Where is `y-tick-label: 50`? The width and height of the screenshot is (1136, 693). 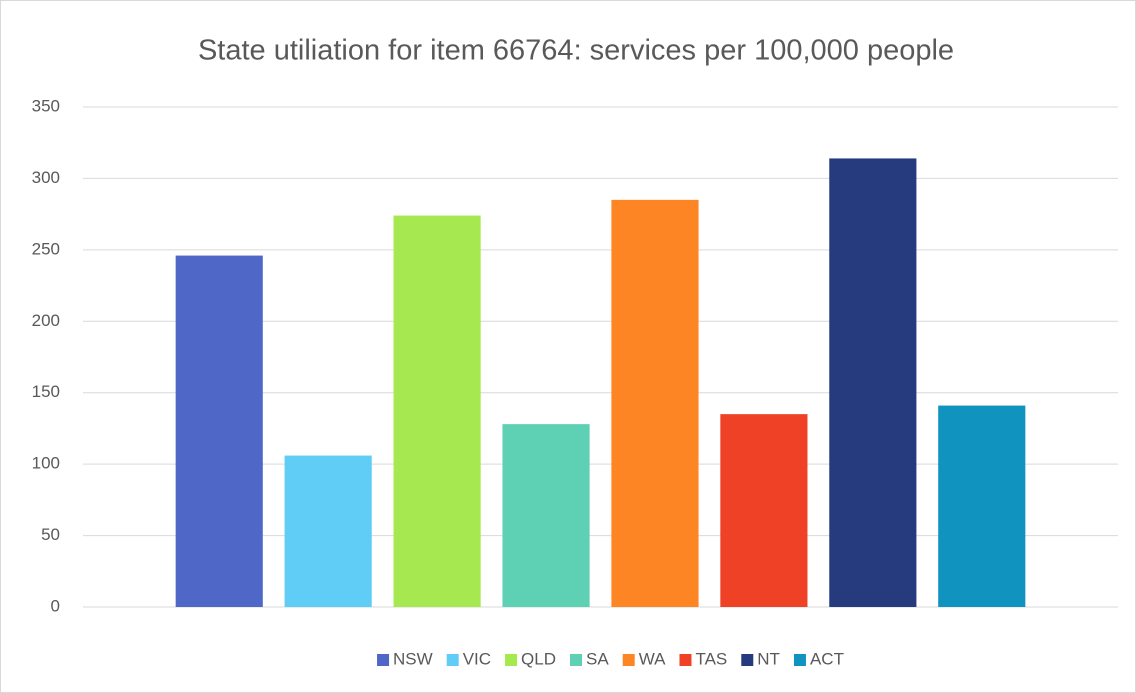 y-tick-label: 50 is located at coordinates (50, 534).